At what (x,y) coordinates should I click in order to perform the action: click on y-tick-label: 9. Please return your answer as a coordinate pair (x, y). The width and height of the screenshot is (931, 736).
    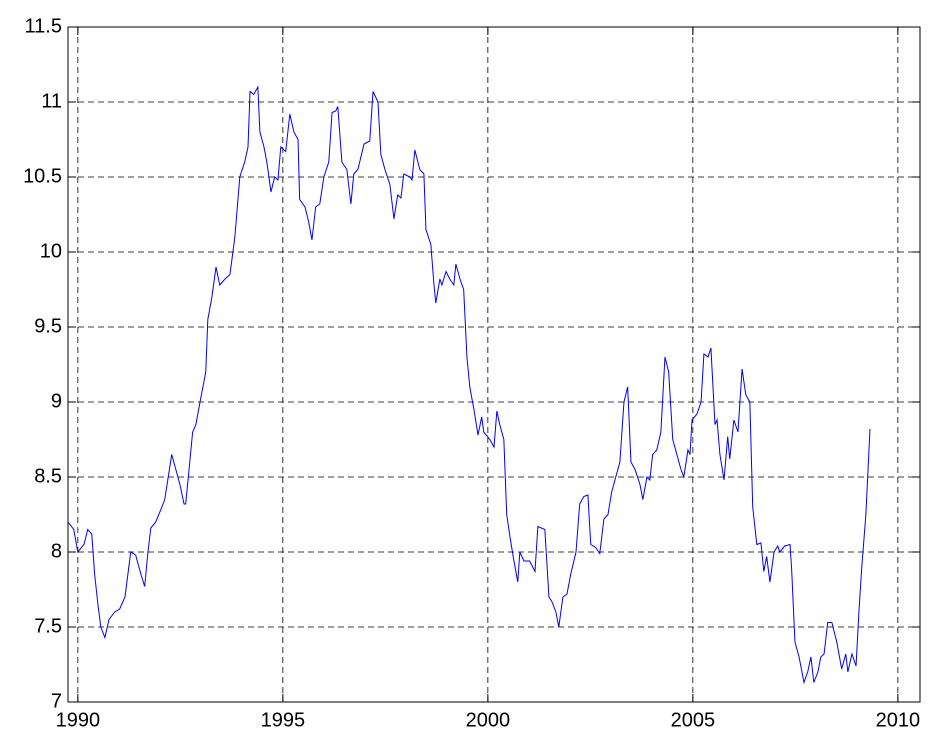
    Looking at the image, I should click on (56, 401).